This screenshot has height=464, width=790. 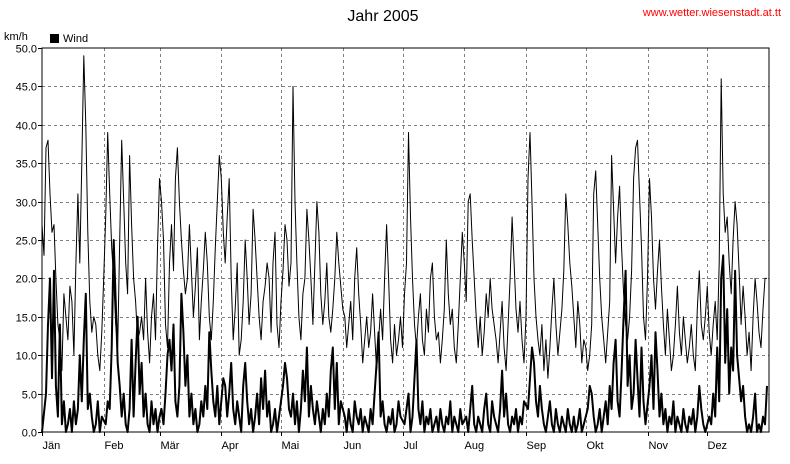 I want to click on y-tick-label: 25.0, so click(x=26, y=242).